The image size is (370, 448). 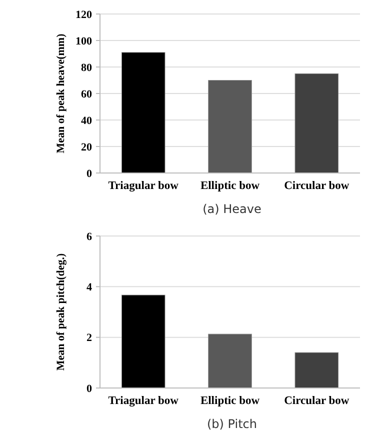 What do you see at coordinates (86, 147) in the screenshot?
I see `y-tick-label: 20` at bounding box center [86, 147].